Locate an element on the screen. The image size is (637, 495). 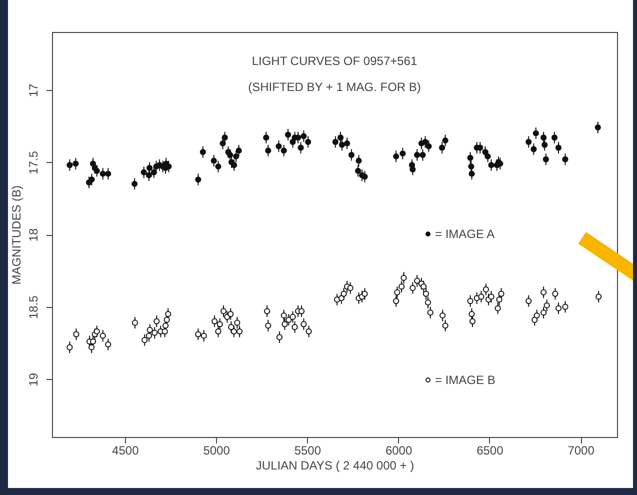
x-tick-label: 6000 is located at coordinates (398, 451).